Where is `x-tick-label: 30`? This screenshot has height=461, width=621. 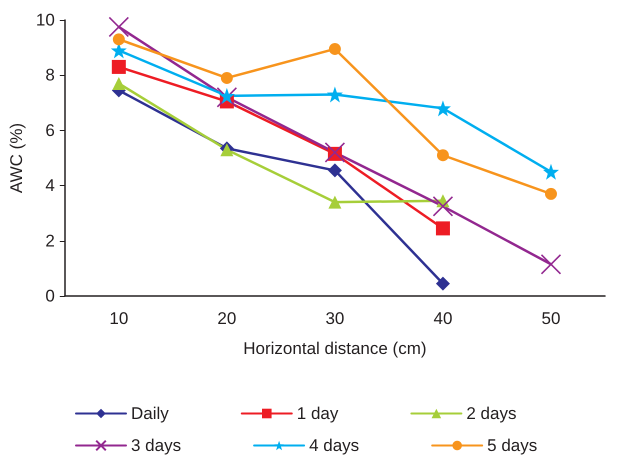
x-tick-label: 30 is located at coordinates (334, 318).